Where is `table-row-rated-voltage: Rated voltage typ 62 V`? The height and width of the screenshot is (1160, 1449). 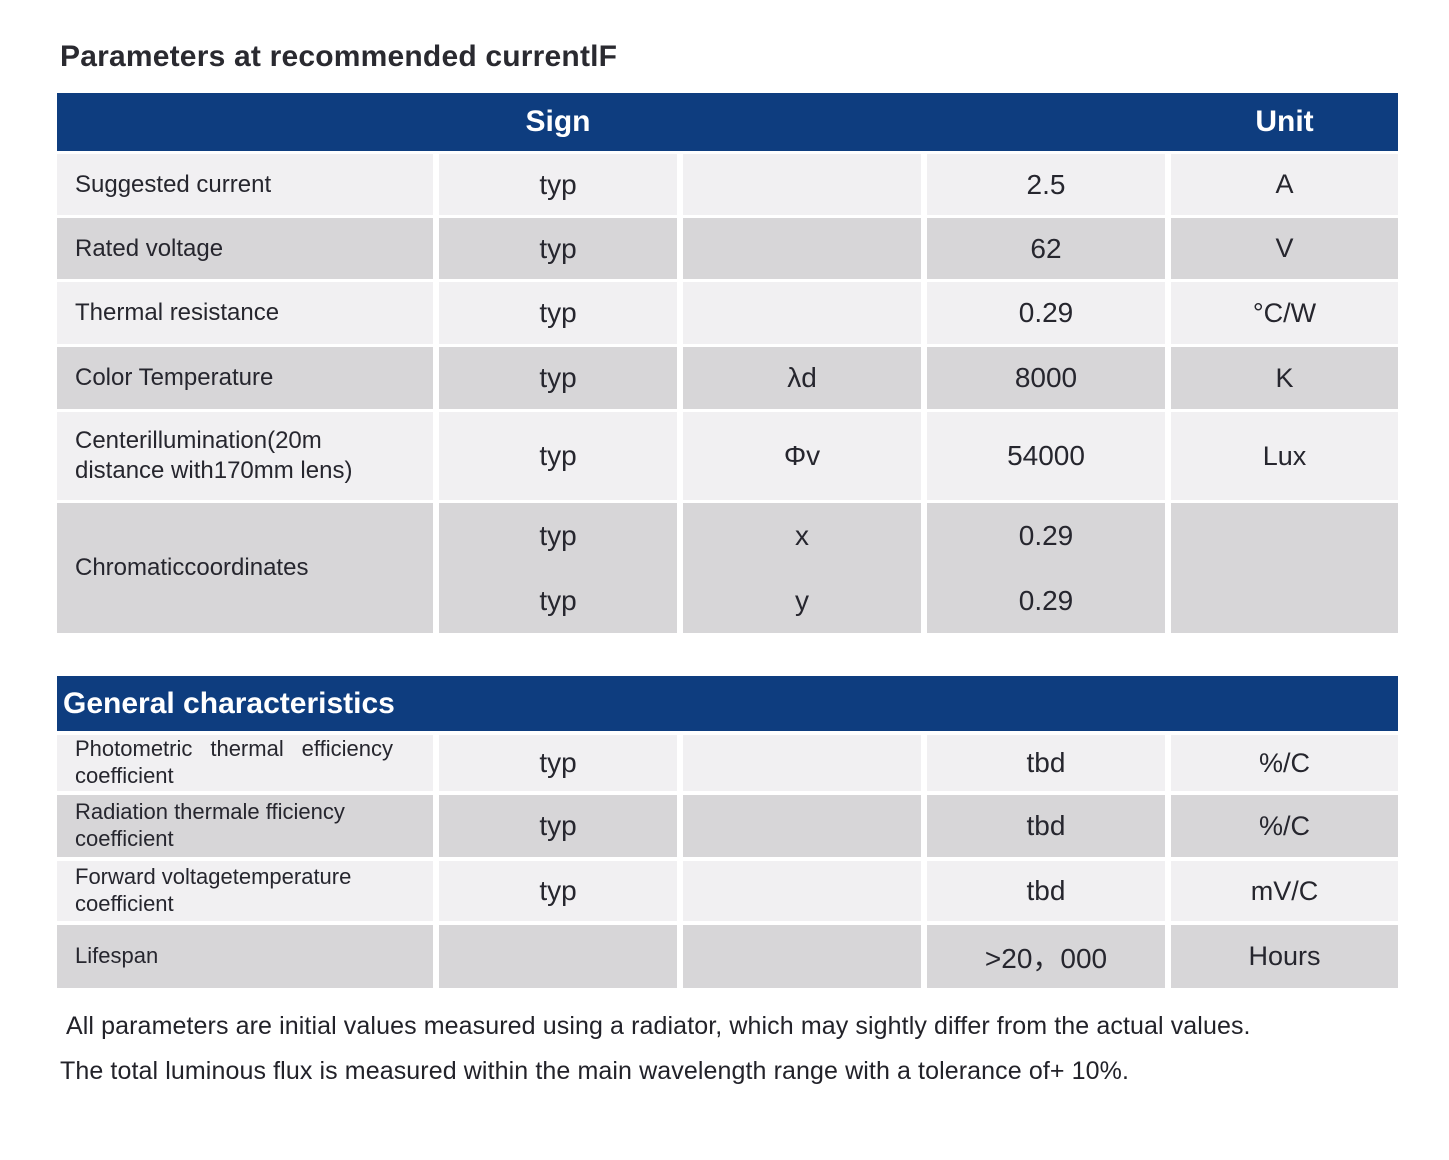 table-row-rated-voltage: Rated voltage typ 62 V is located at coordinates (727, 248).